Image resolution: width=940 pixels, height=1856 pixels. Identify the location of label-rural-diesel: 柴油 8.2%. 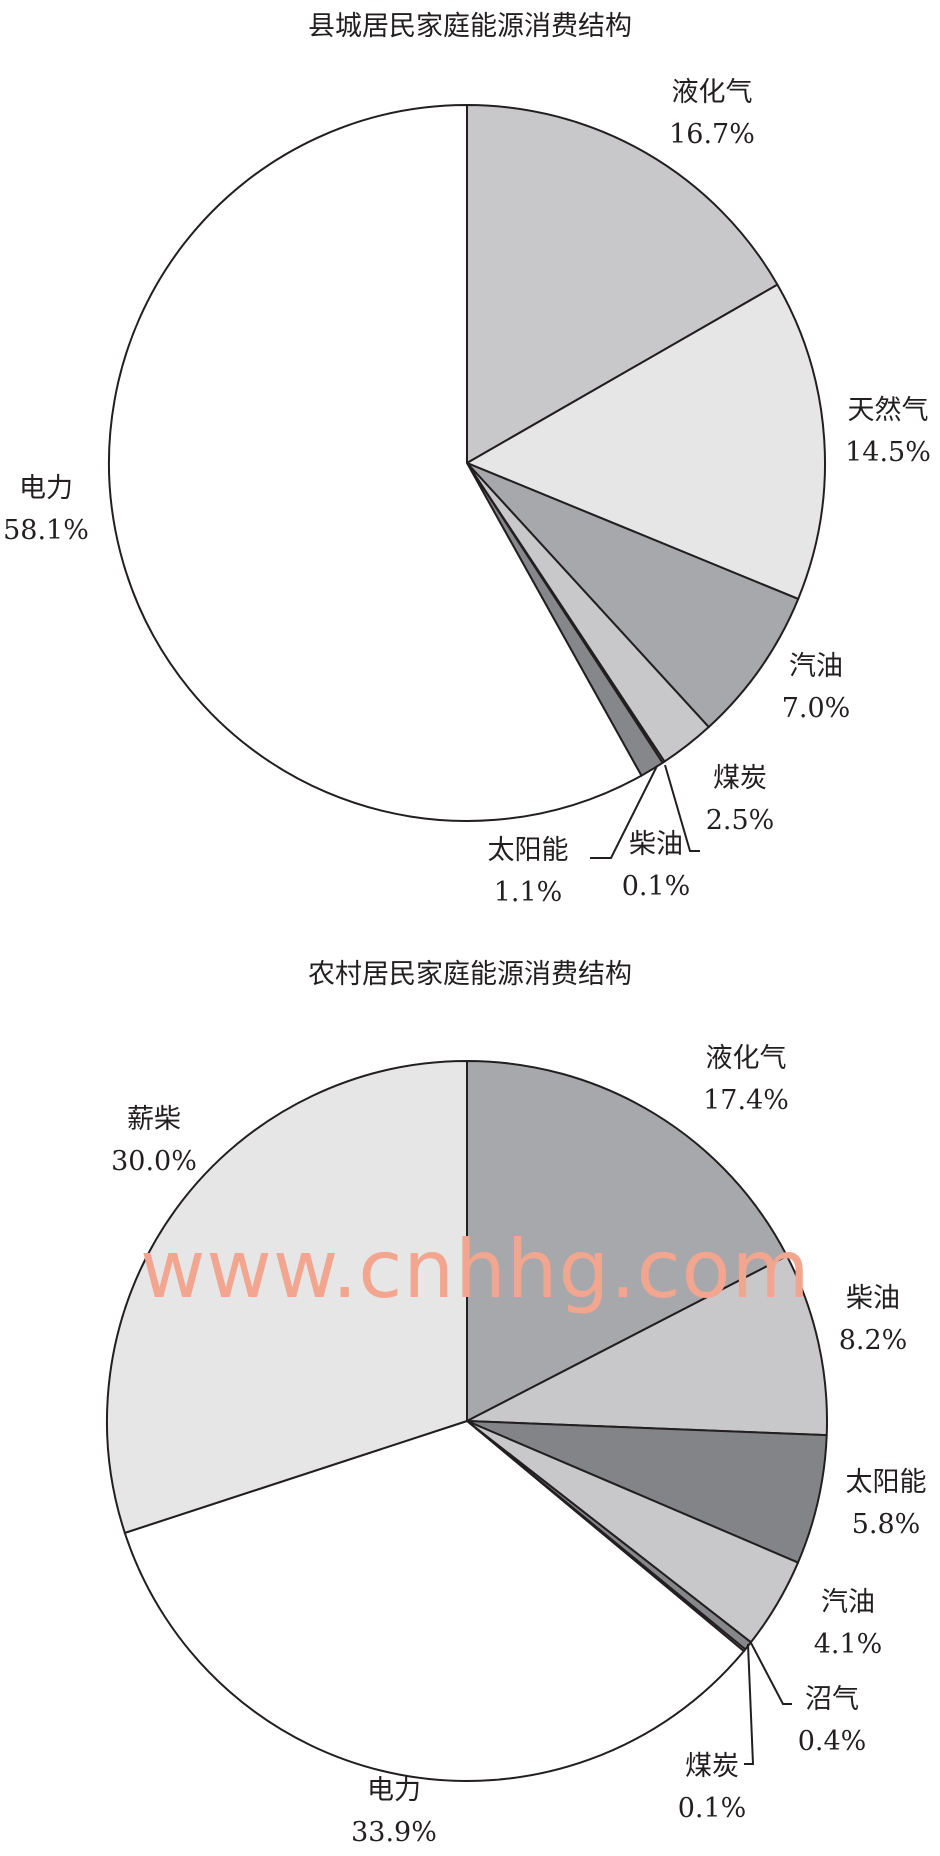
(873, 1319).